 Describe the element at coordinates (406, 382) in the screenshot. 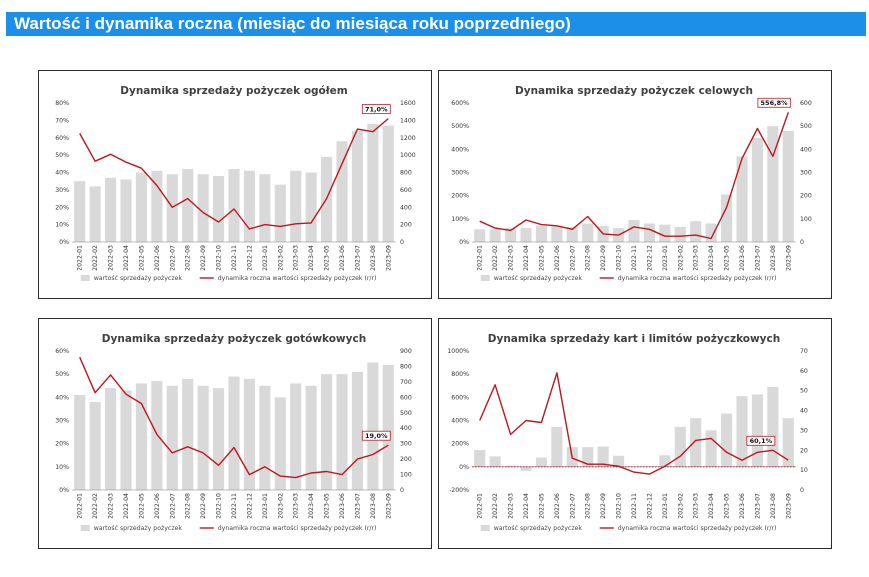

I see `right-axis-tick: 700` at that location.